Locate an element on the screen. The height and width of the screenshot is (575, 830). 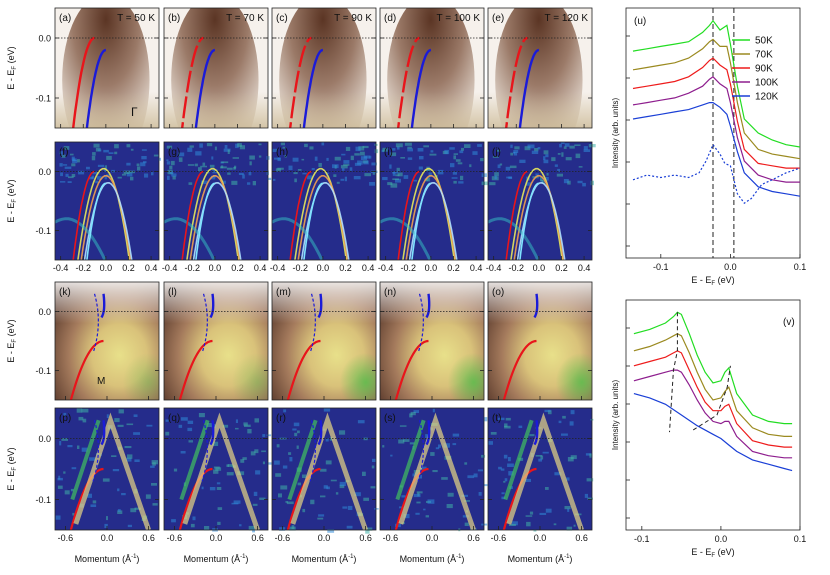
panel-label: (g) is located at coordinates (174, 152).